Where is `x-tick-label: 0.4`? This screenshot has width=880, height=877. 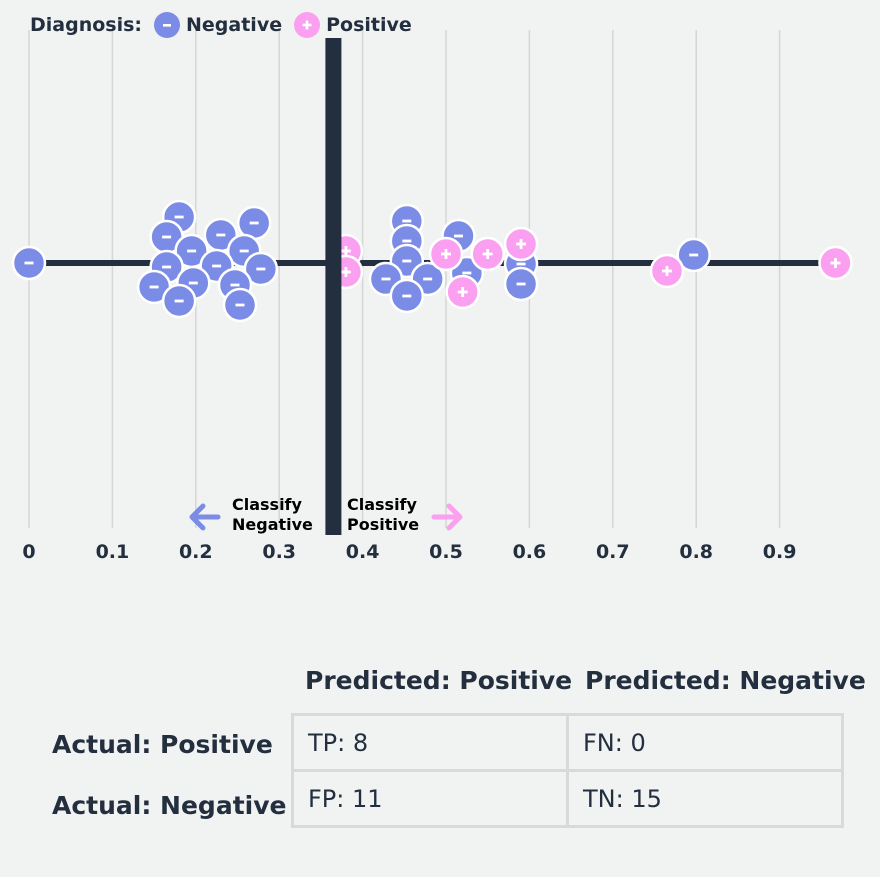
x-tick-label: 0.4 is located at coordinates (363, 552).